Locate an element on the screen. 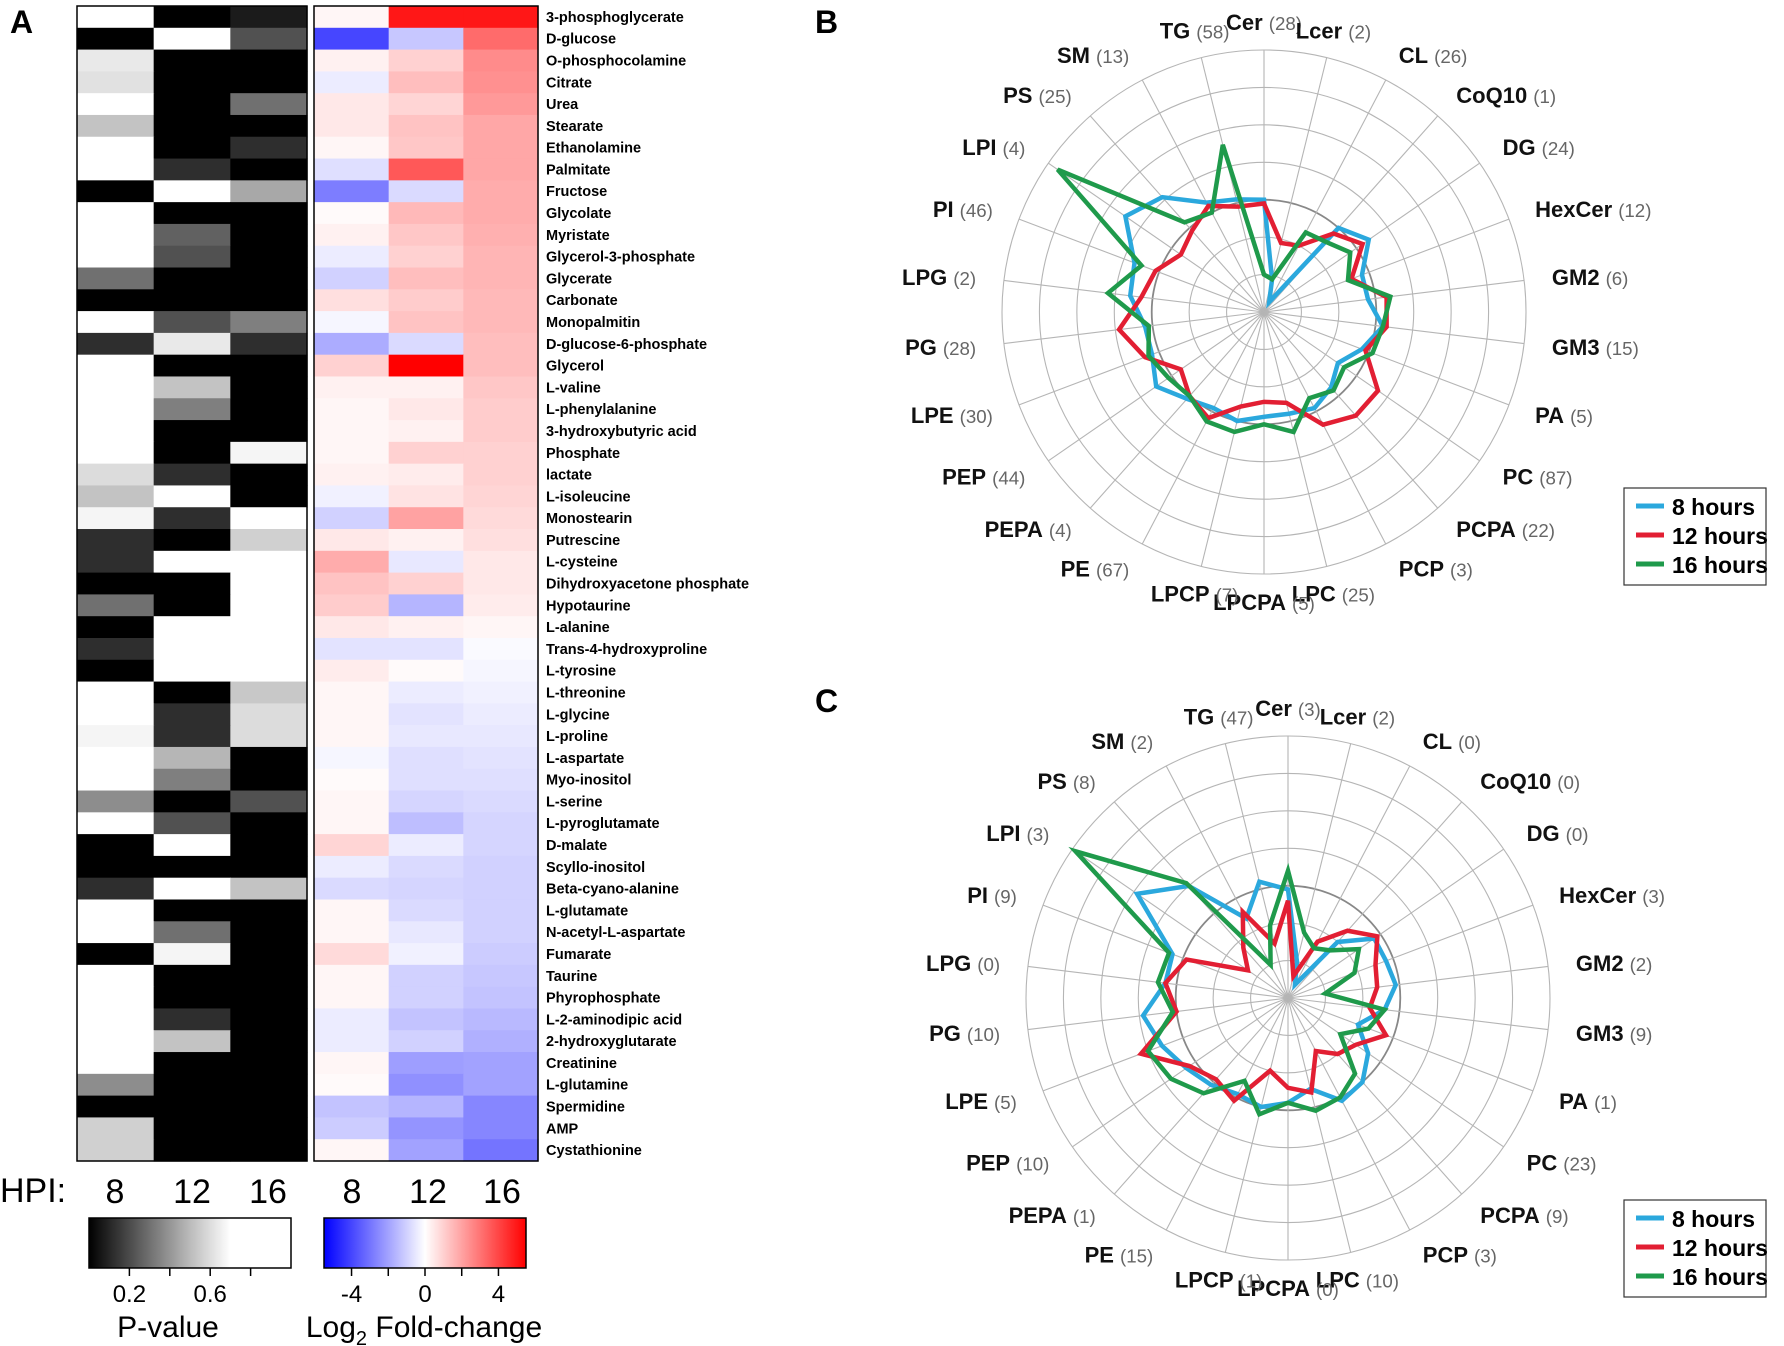 The height and width of the screenshot is (1346, 1784). radar-category-label: Cer (28) is located at coordinates (1264, 22).